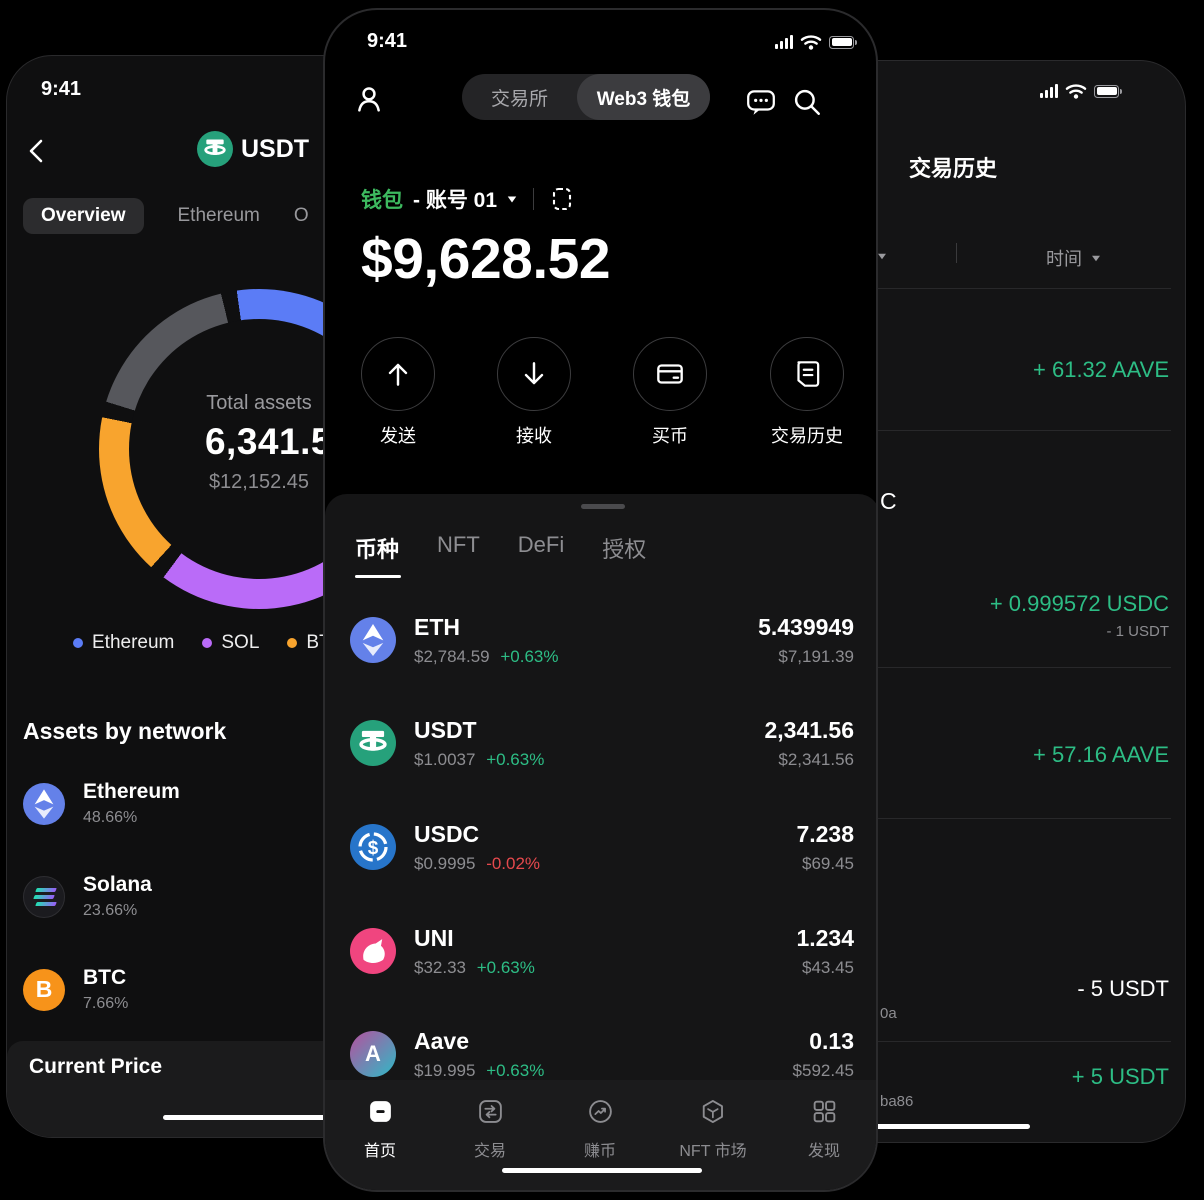 The height and width of the screenshot is (1200, 1204). Describe the element at coordinates (824, 1129) in the screenshot. I see `nav-discover: 发现` at that location.